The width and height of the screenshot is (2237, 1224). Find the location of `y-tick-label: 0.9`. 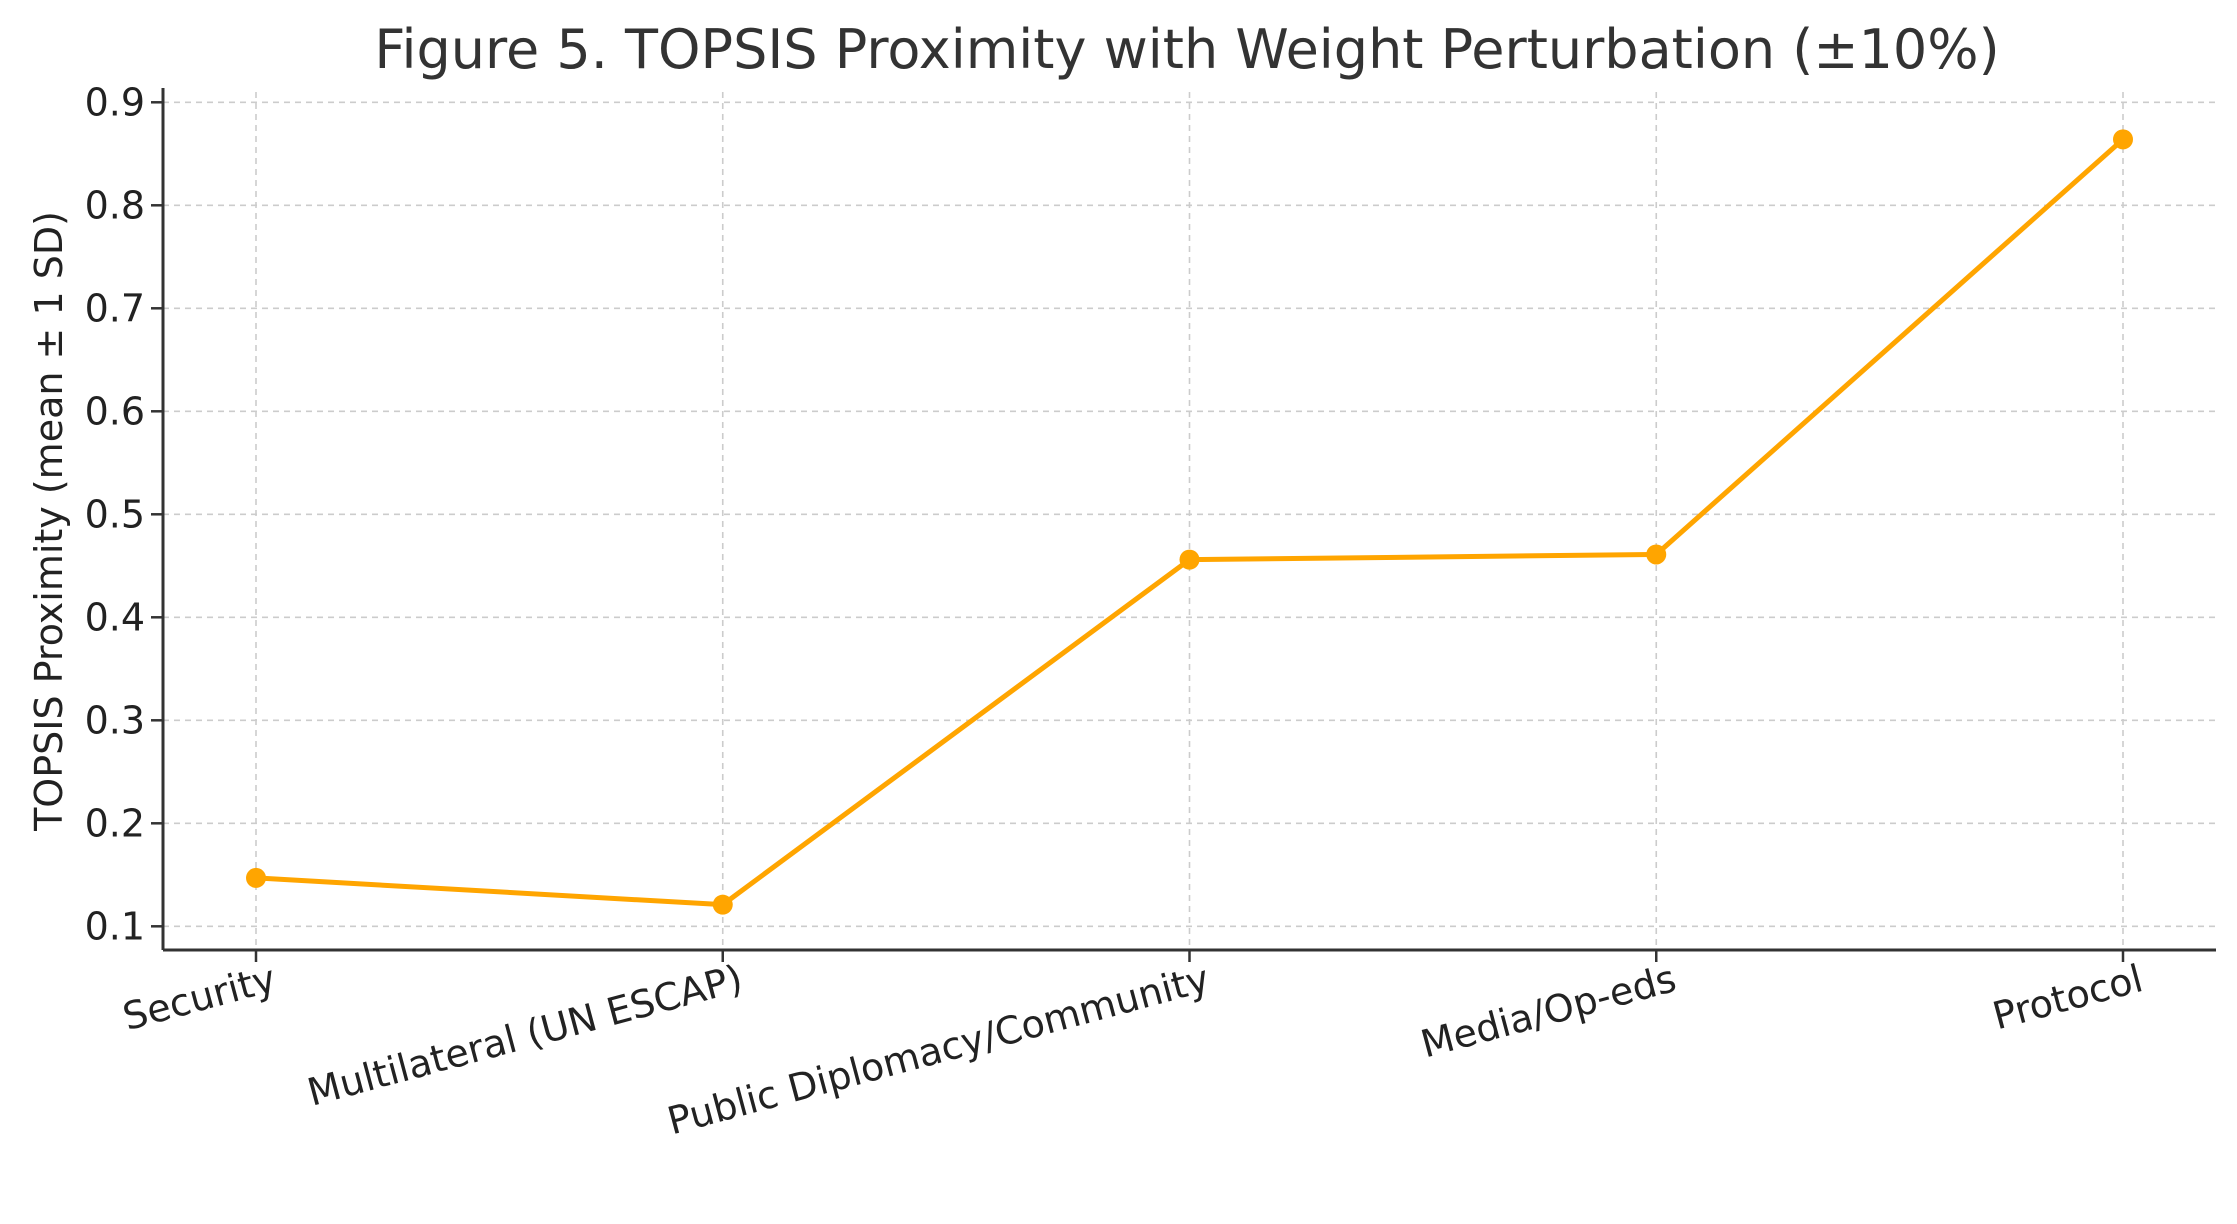

y-tick-label: 0.9 is located at coordinates (115, 102).